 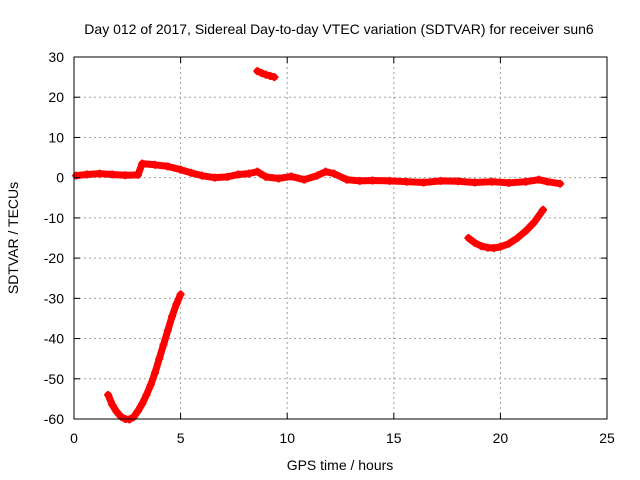 What do you see at coordinates (287, 438) in the screenshot?
I see `x-tick-label: 10` at bounding box center [287, 438].